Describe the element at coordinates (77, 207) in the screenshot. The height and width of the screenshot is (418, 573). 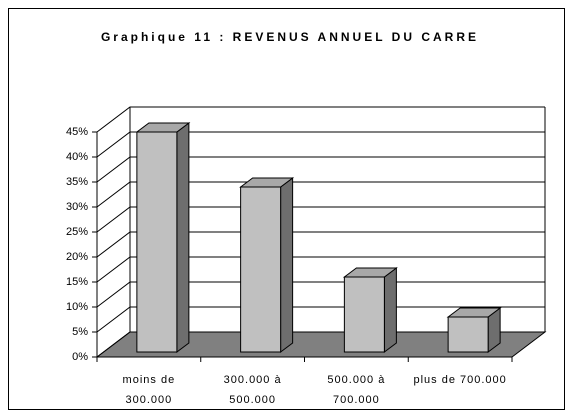
I see `y-tick-label: 30%` at that location.